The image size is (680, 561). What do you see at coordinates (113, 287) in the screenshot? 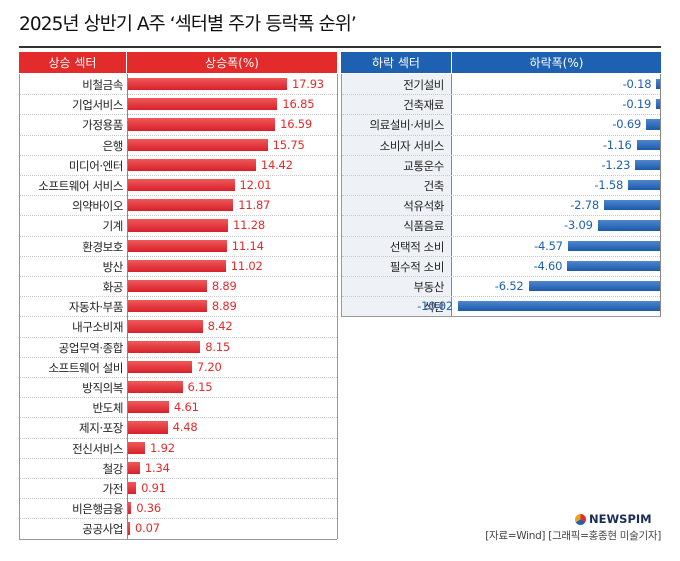
I see `gain-sector-label: 화공` at bounding box center [113, 287].